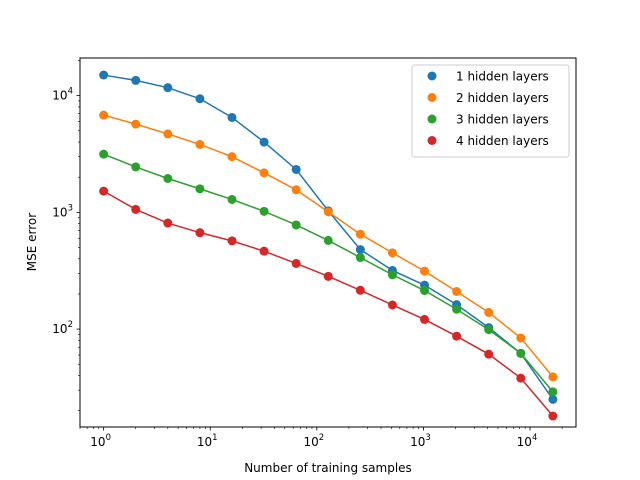 The height and width of the screenshot is (480, 640). What do you see at coordinates (62, 328) in the screenshot?
I see `y-tick-label-1: 10²` at bounding box center [62, 328].